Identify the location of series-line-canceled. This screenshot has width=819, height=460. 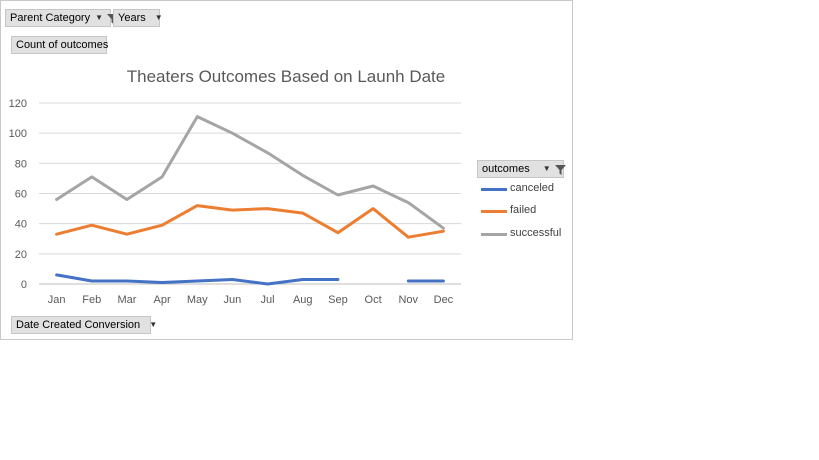
(250, 279).